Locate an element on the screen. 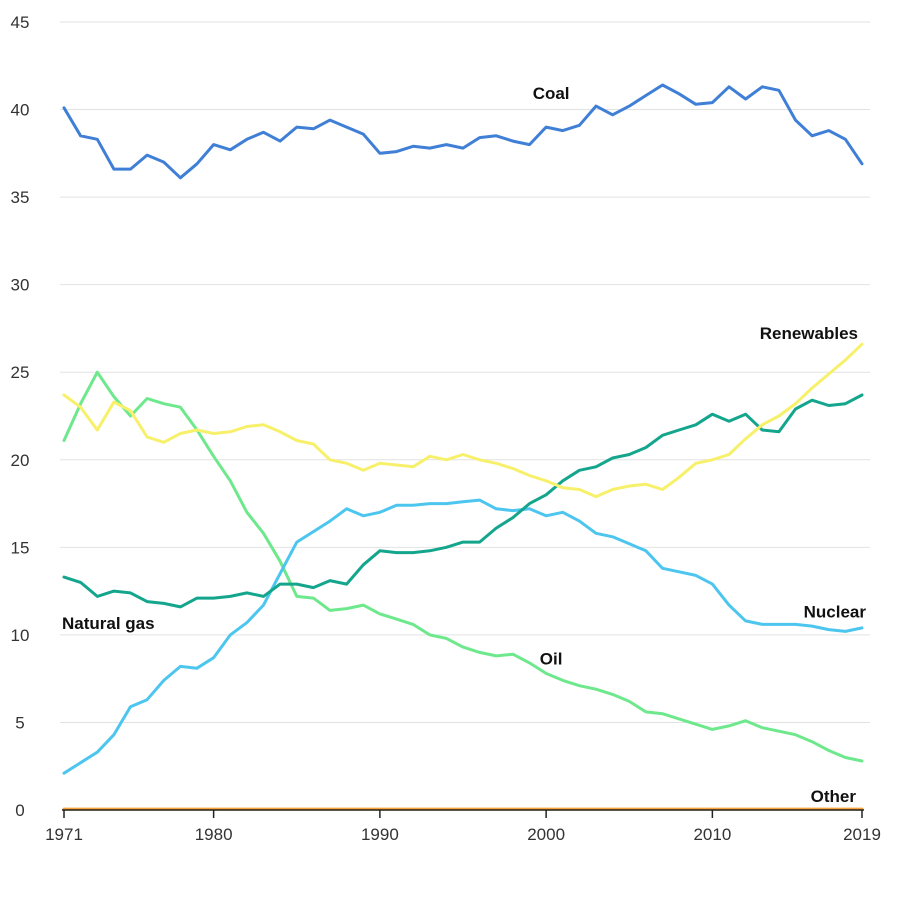  y-tick-label: 20 is located at coordinates (20, 460).